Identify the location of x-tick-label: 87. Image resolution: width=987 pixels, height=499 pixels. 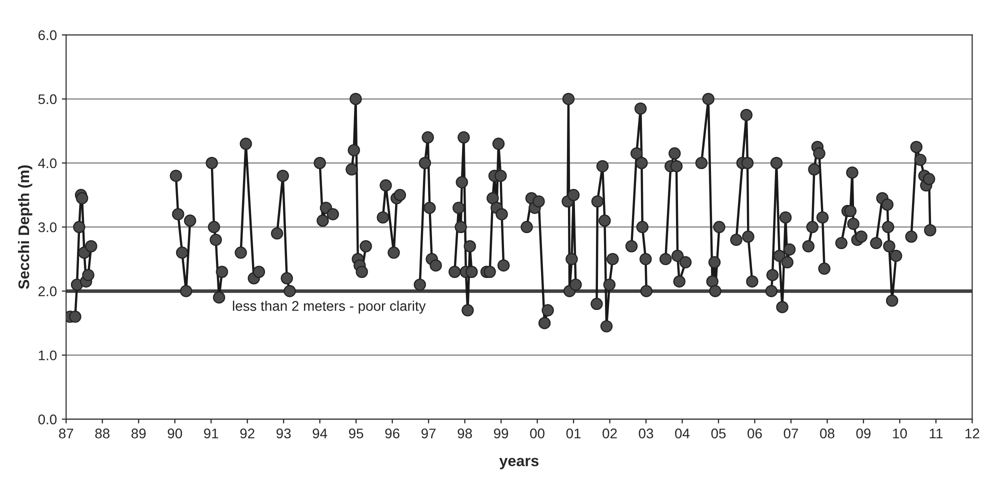
(66, 433).